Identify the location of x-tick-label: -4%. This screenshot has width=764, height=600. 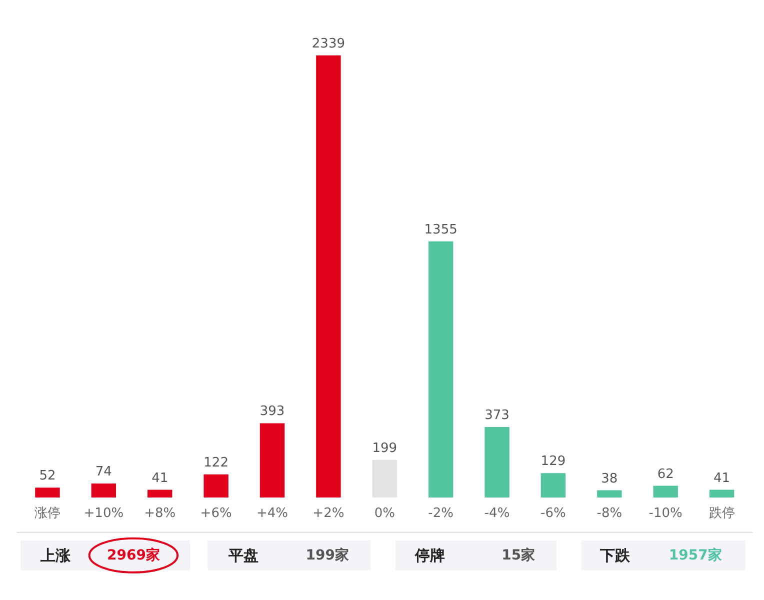
(497, 513).